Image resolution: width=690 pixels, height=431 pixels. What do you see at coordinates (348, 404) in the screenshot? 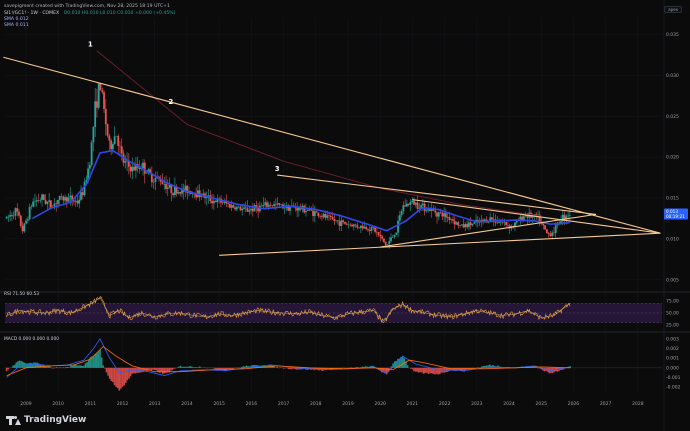
I see `x-tick-label: 2019` at bounding box center [348, 404].